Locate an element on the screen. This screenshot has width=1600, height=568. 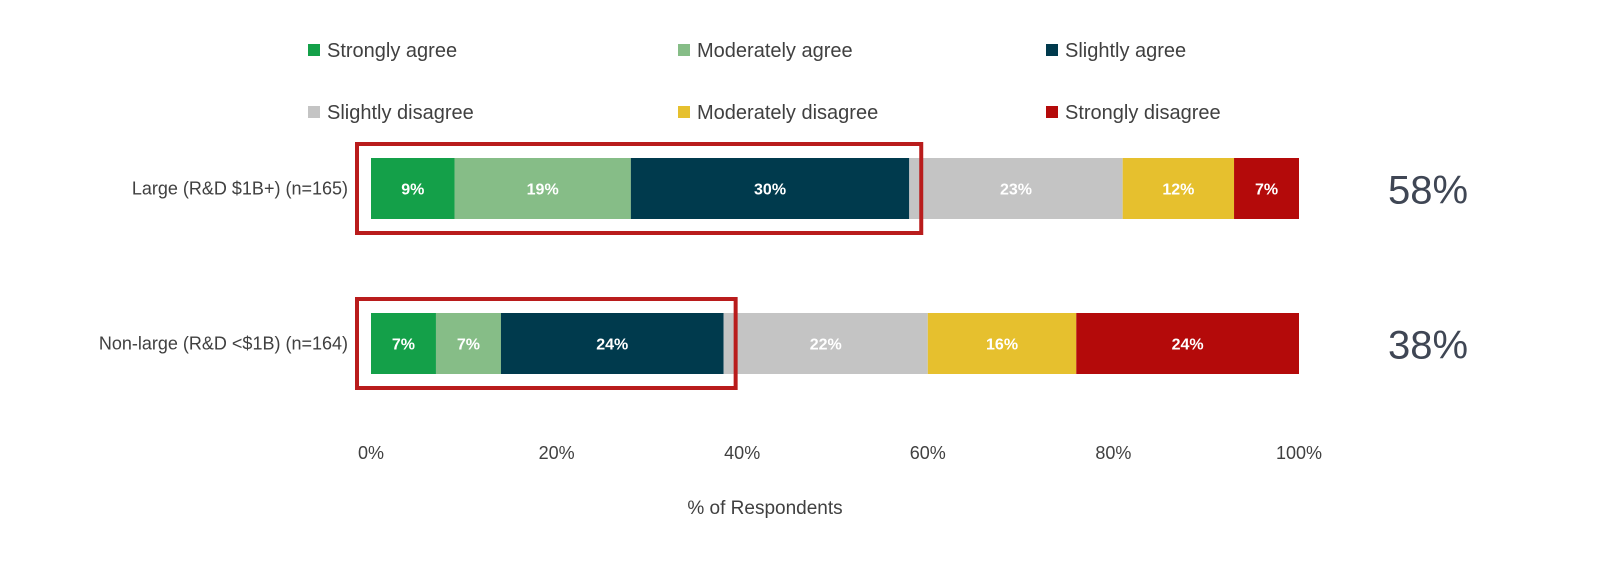
data-label: 12% is located at coordinates (1178, 190).